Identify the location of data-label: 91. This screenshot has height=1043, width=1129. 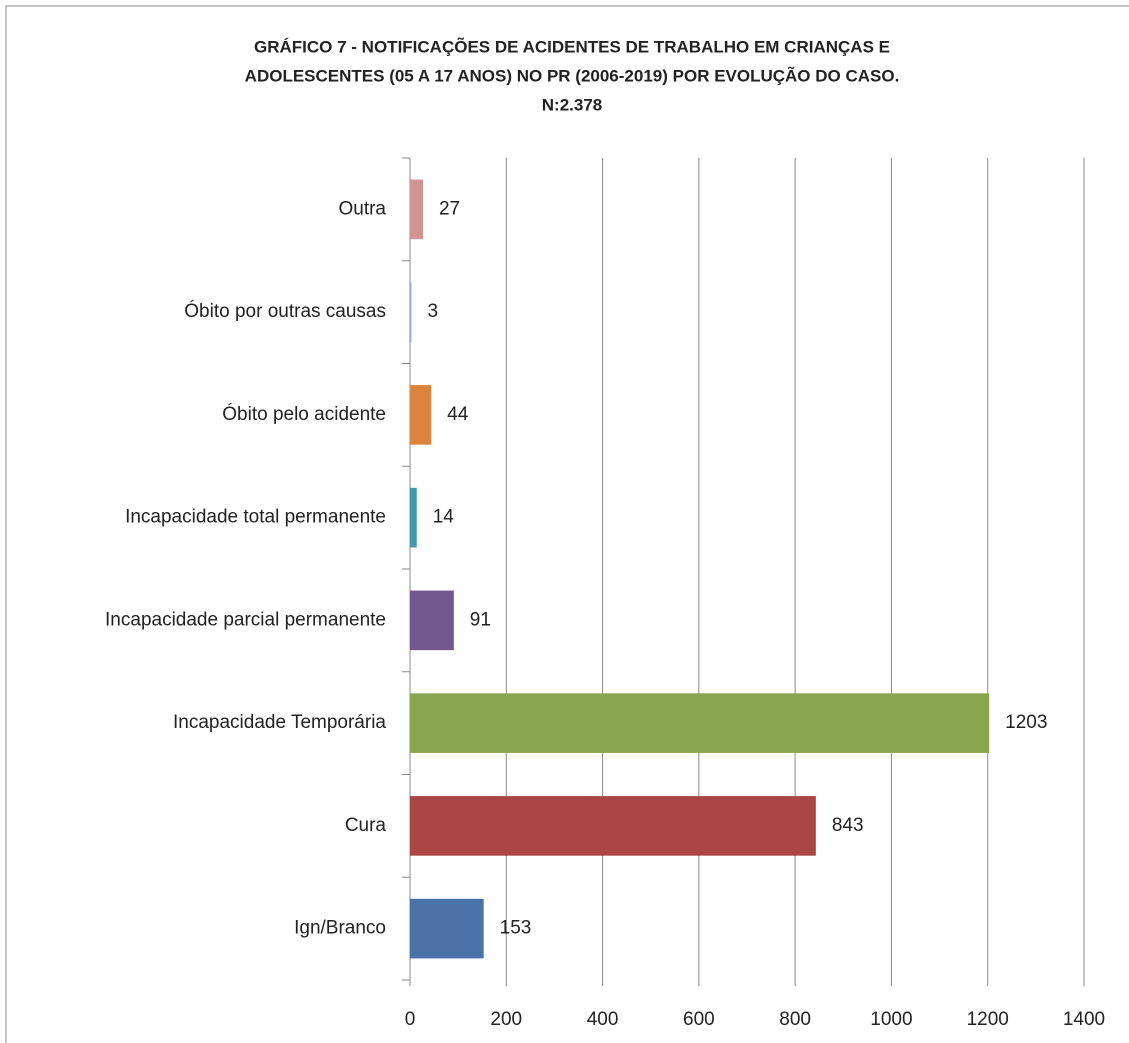
(480, 619).